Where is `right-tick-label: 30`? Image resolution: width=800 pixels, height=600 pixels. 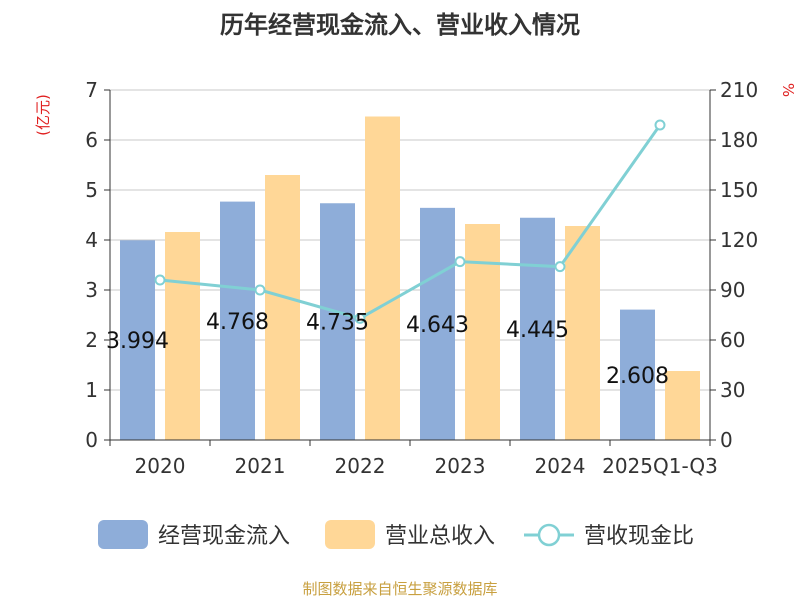
right-tick-label: 30 is located at coordinates (732, 390).